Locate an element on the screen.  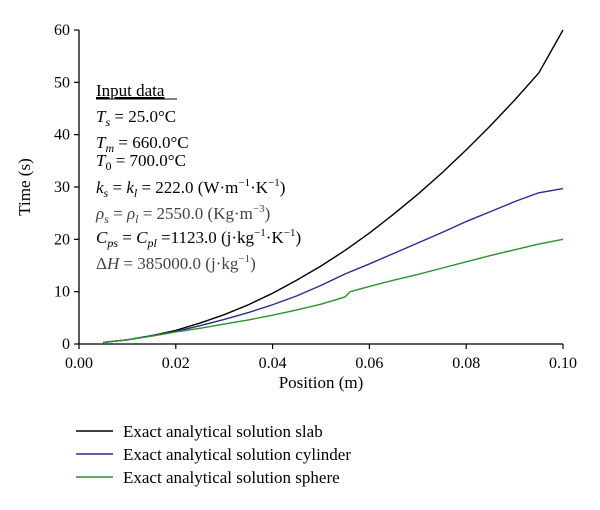
x-tick-label: 0.08 is located at coordinates (466, 363).